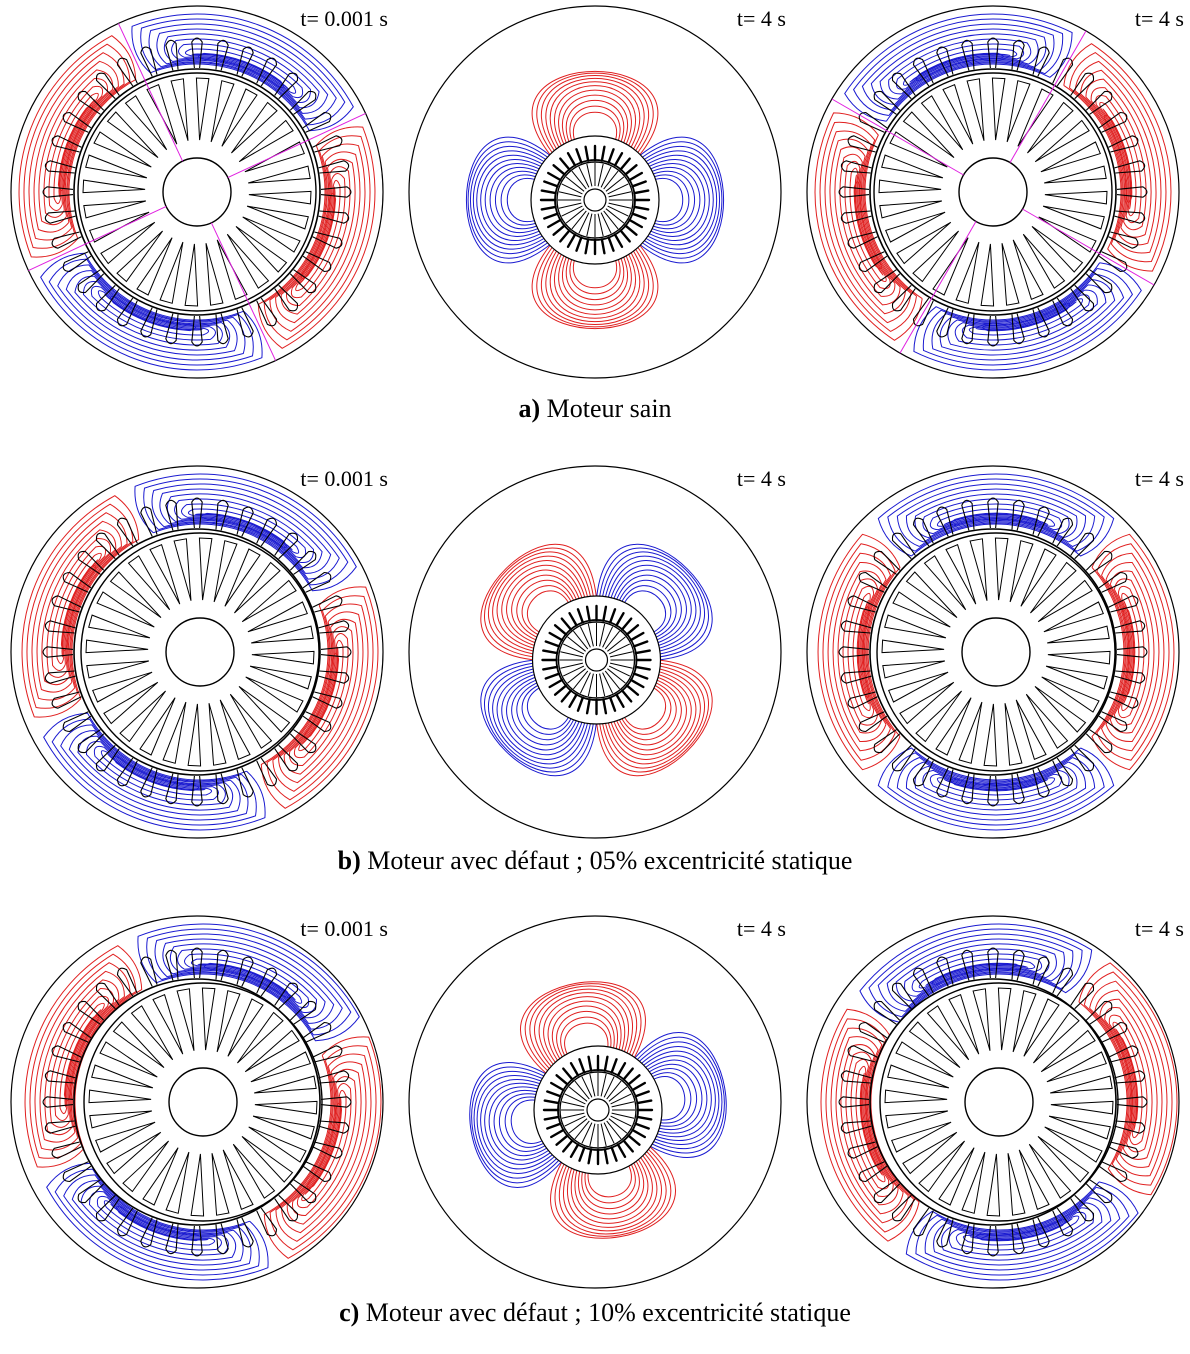 The image size is (1190, 1354). I want to click on stator-bore-circle, so click(595, 200).